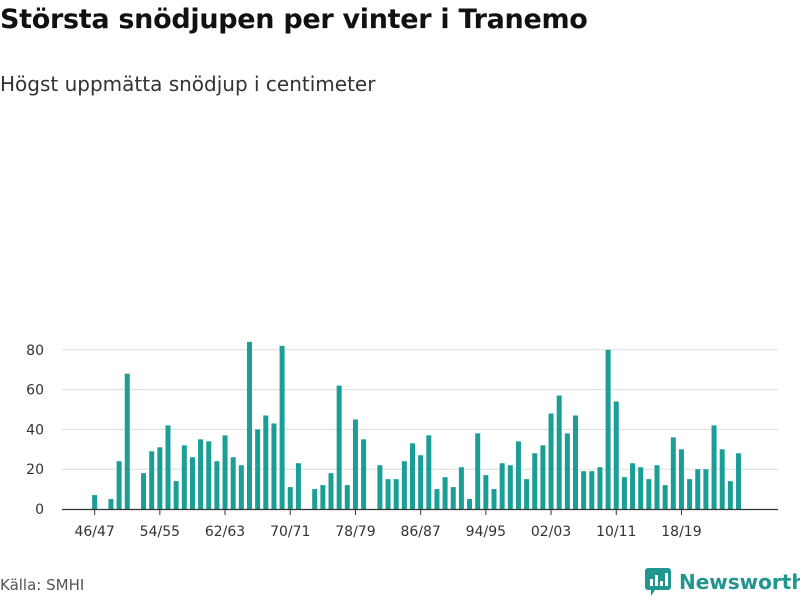  I want to click on chart-title: Största snödjupen per vinter i Tranemo, so click(294, 19).